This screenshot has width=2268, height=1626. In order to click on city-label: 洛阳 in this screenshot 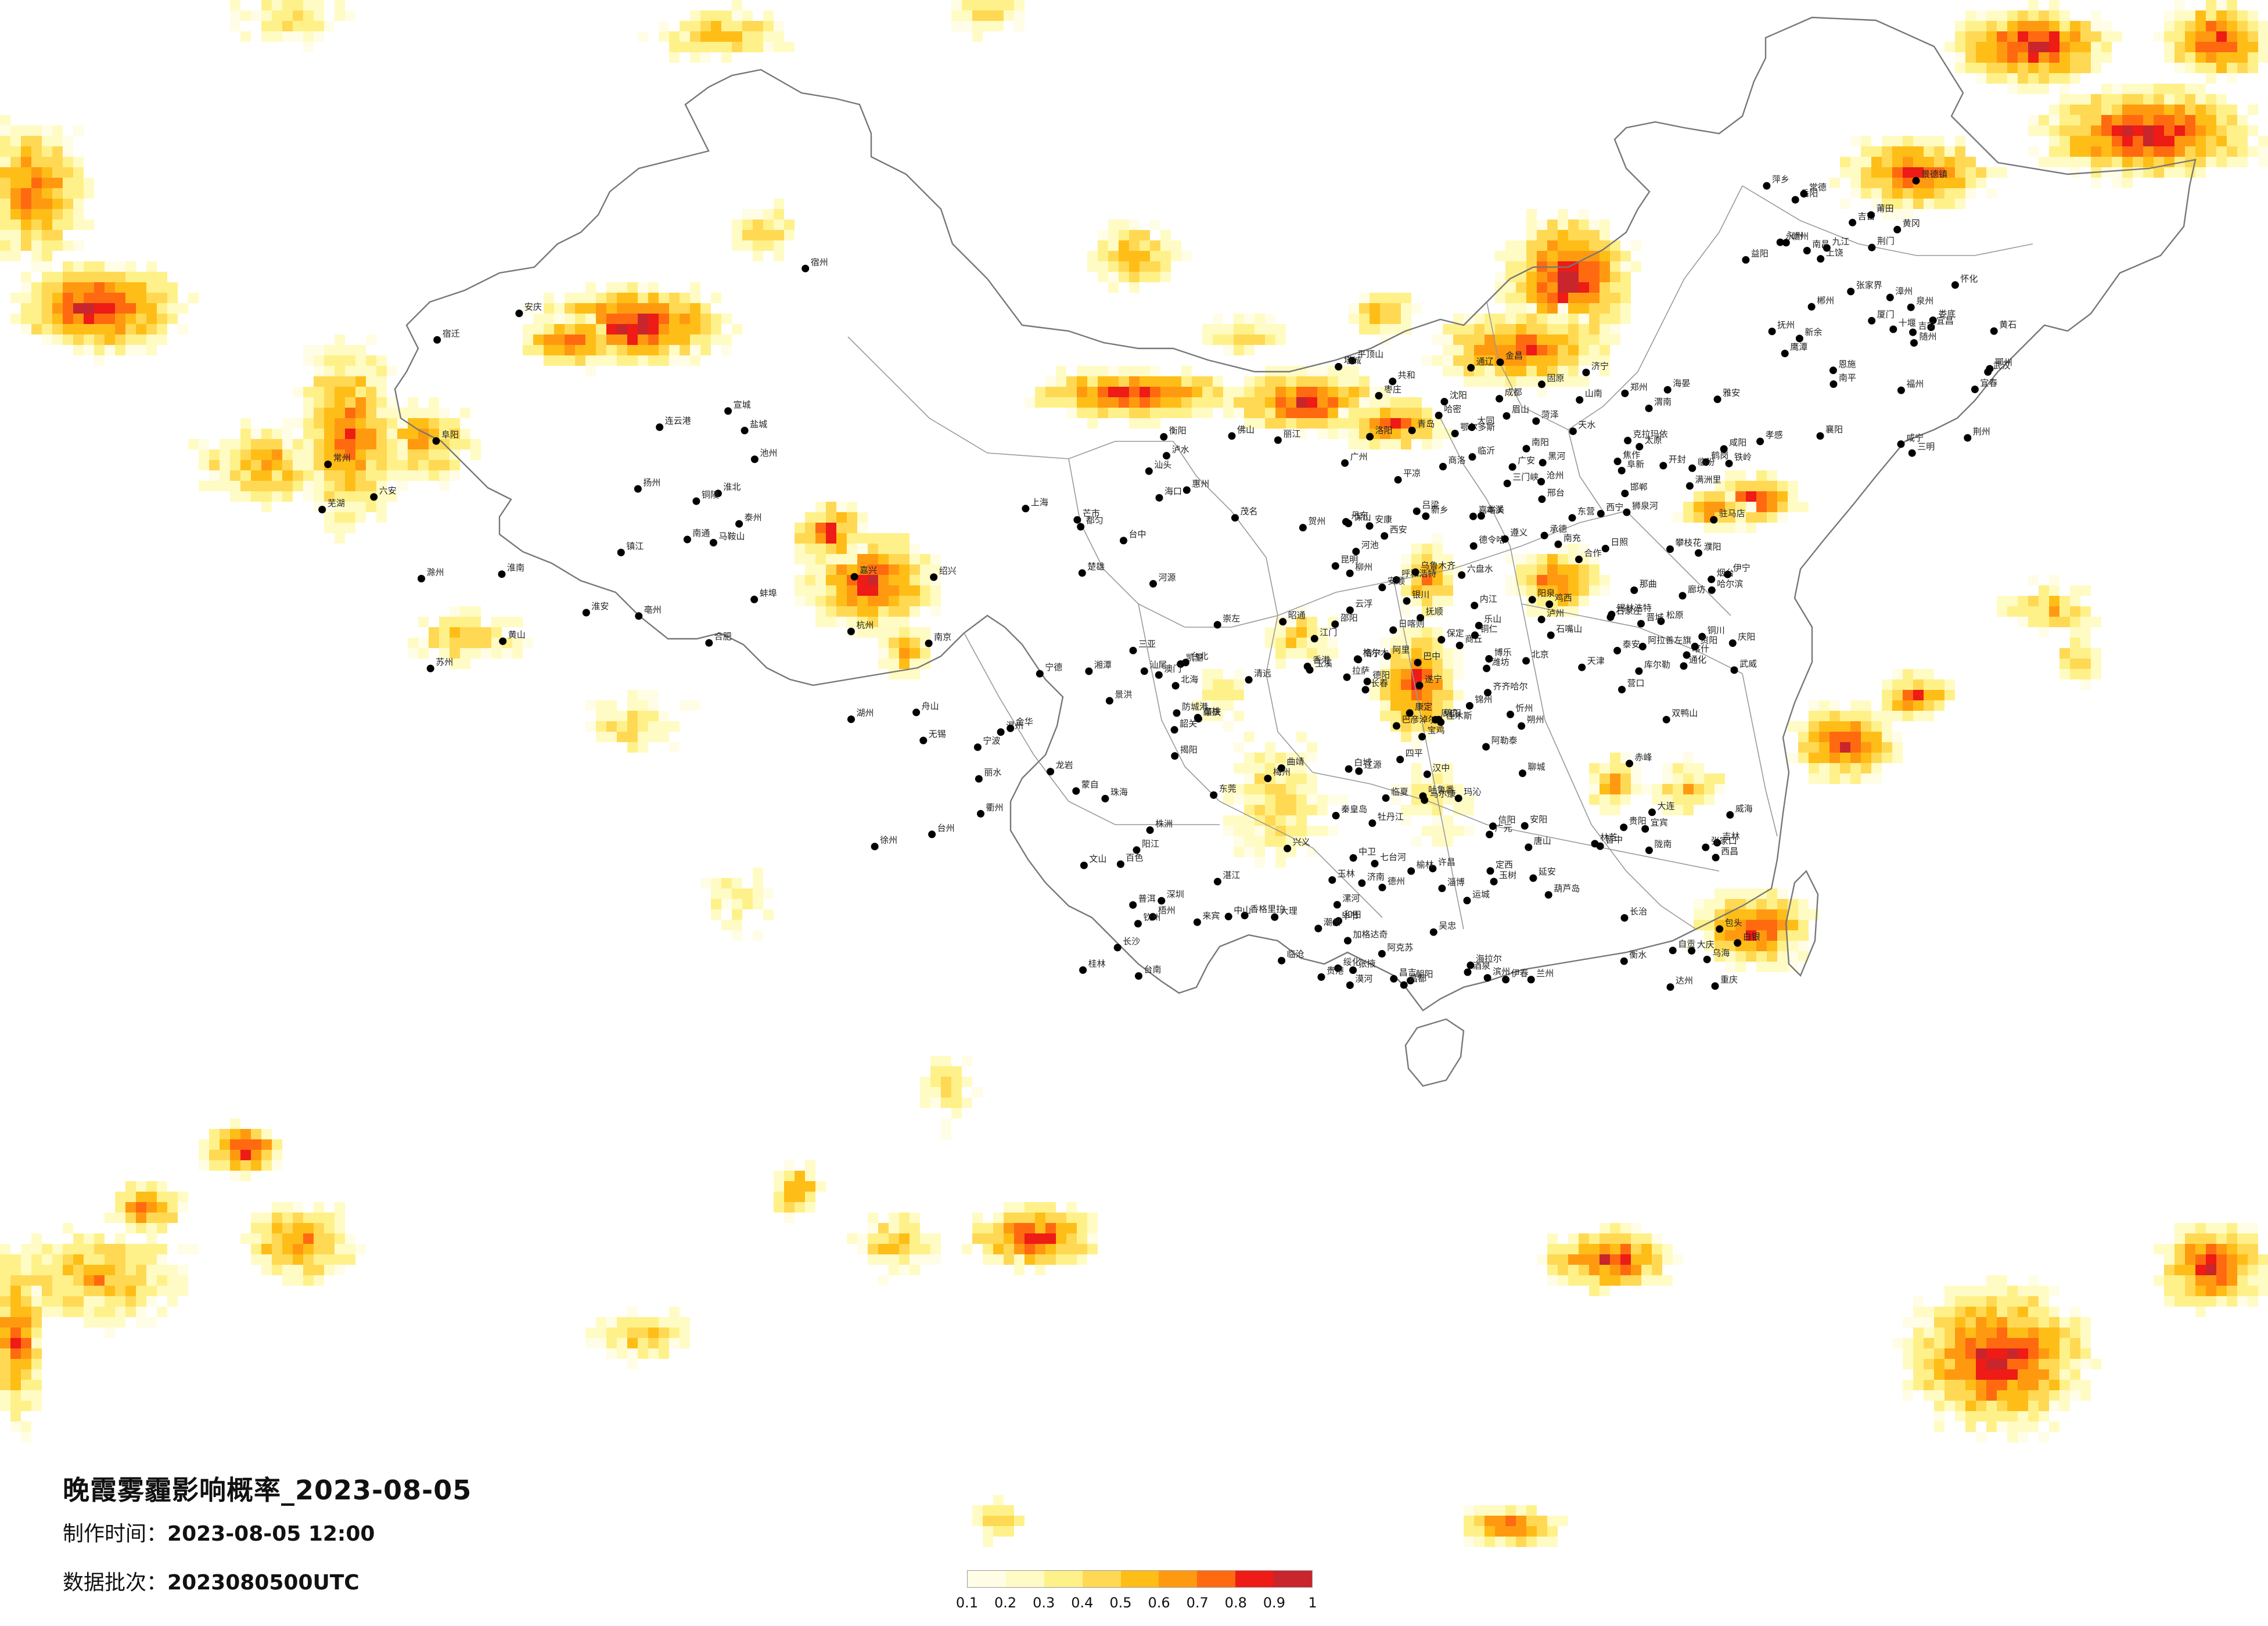, I will do `click(1384, 430)`.